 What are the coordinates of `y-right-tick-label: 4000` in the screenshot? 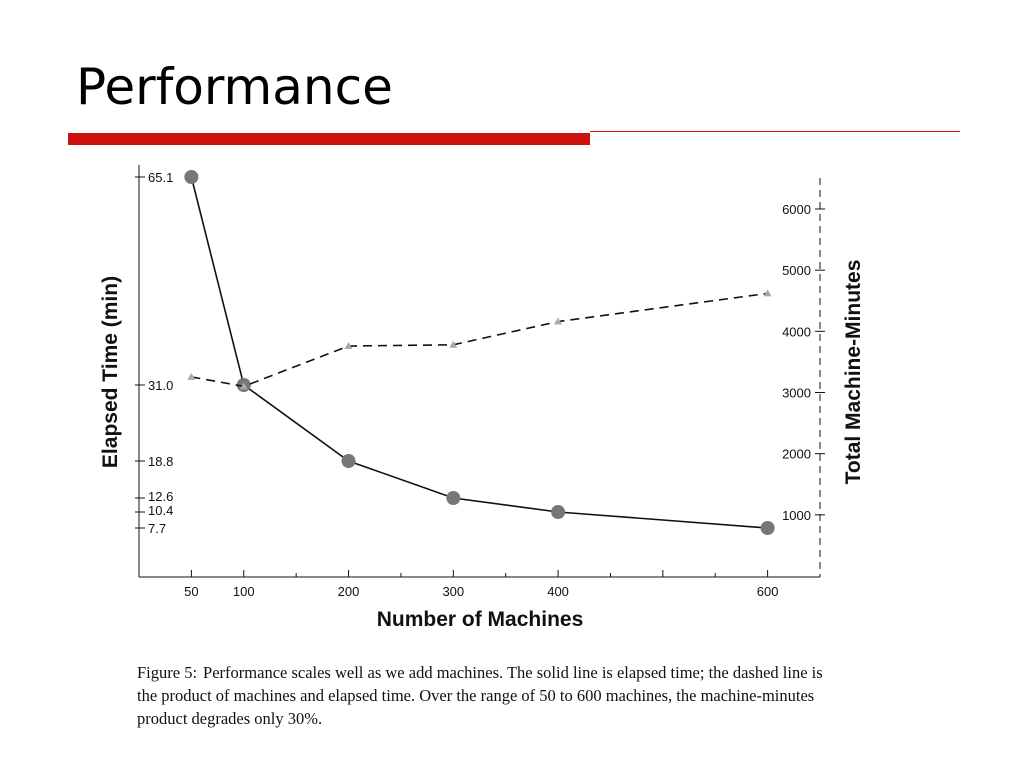 It's located at (796, 331).